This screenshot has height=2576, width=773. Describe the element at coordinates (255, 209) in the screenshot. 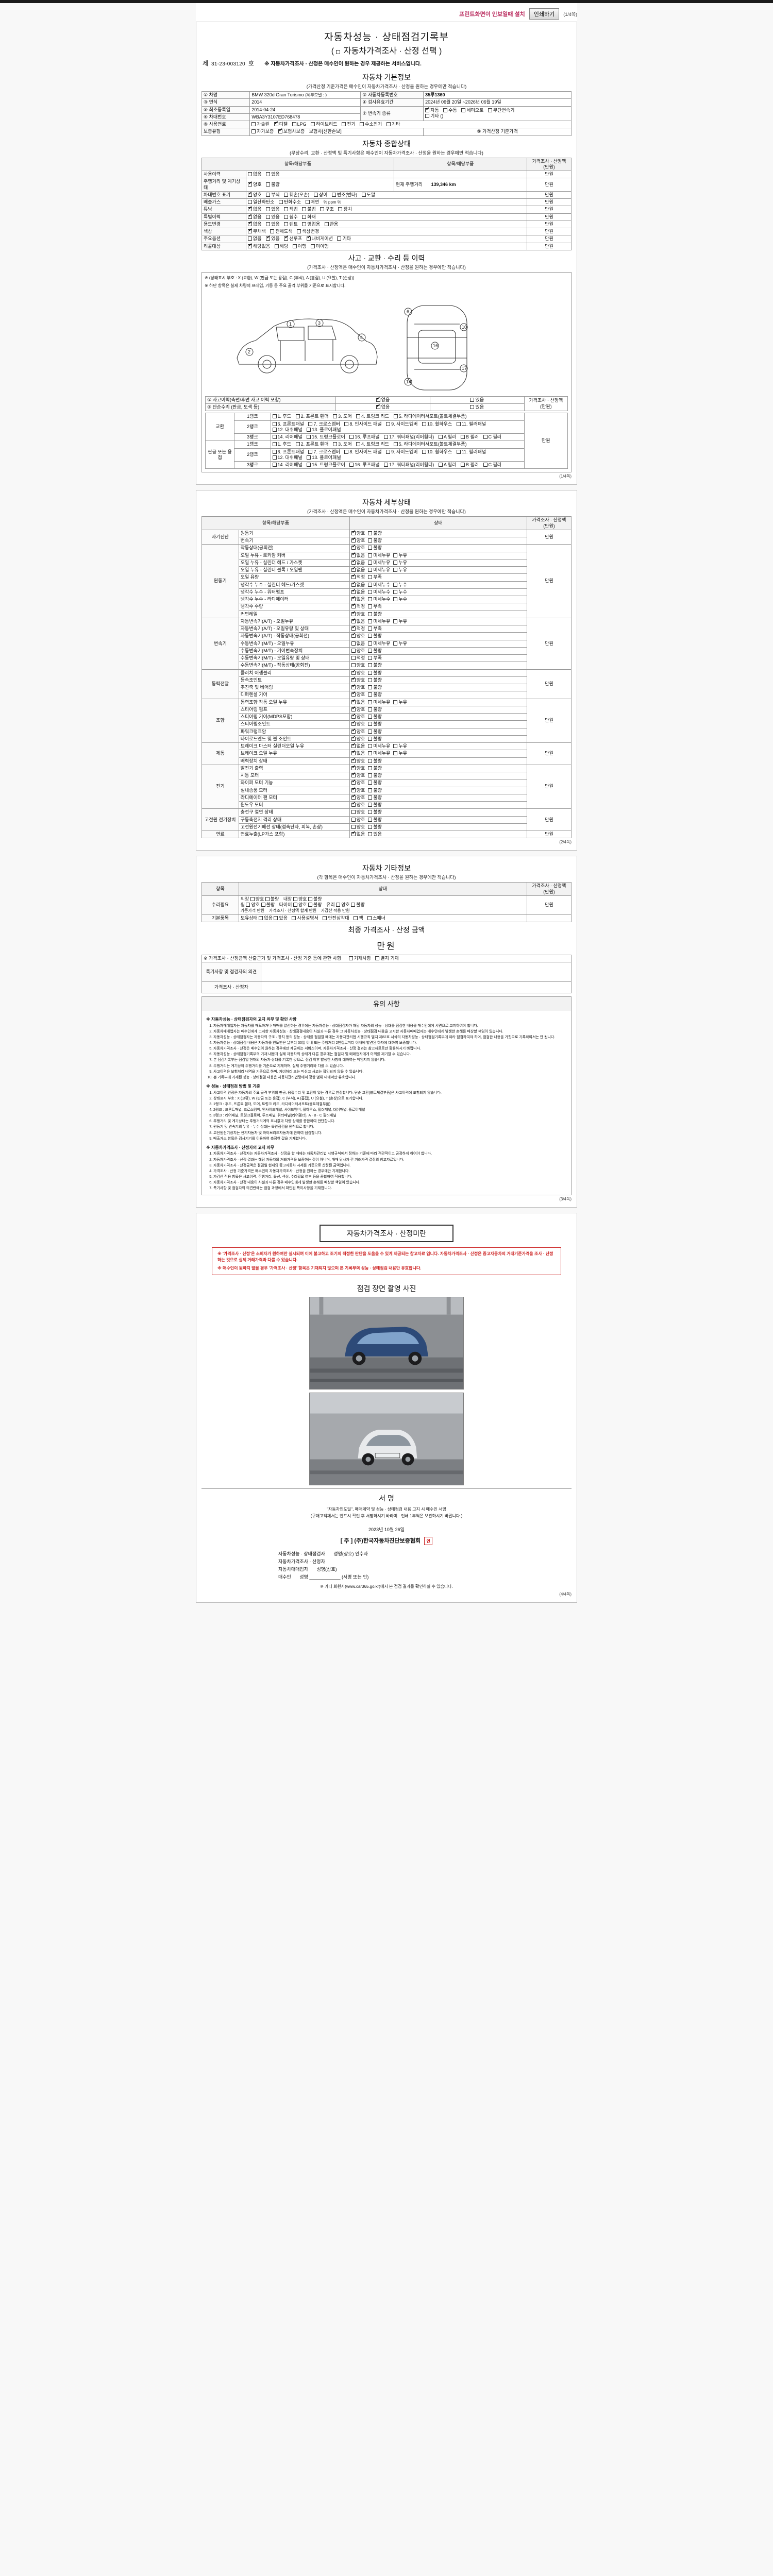

I see `tuning-opt-none: 없음` at that location.